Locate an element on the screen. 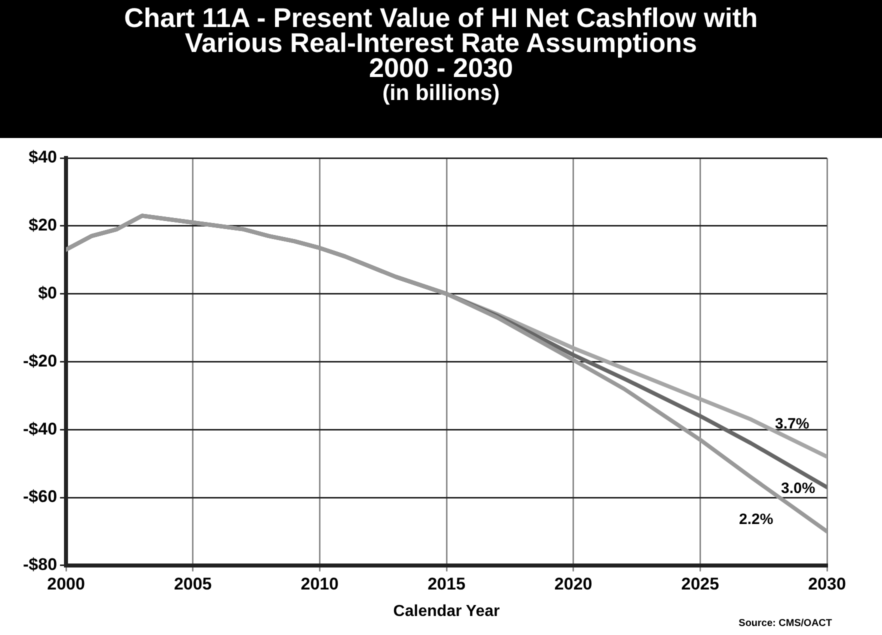 This screenshot has width=882, height=635. x-tick-label: 2020 is located at coordinates (573, 584).